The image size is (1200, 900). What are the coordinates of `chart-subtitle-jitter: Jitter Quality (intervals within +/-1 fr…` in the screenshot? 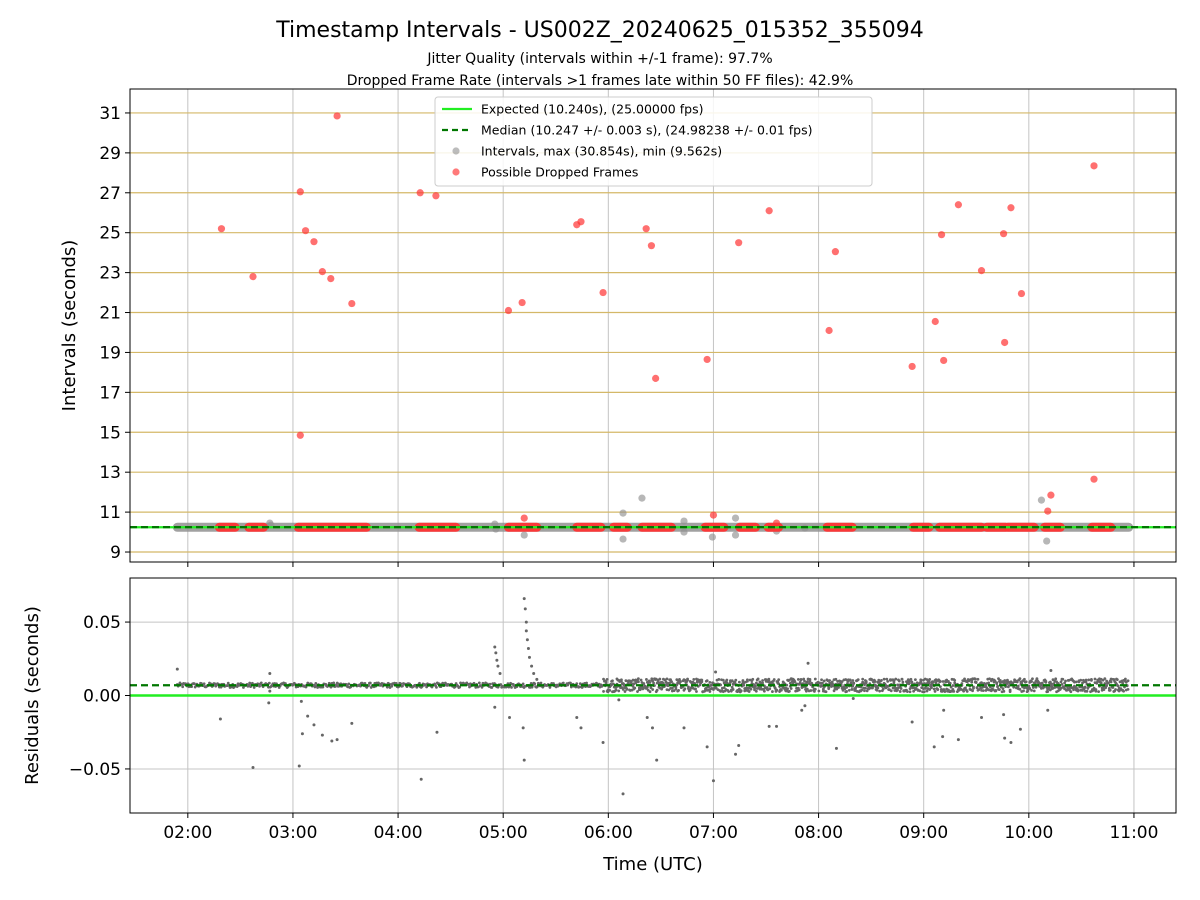 It's located at (599, 59).